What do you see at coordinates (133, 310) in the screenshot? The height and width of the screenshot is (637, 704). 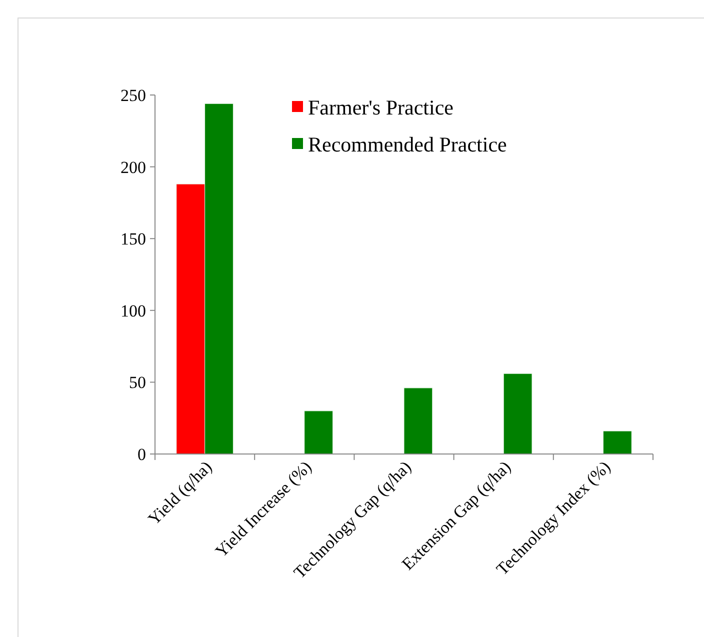 I see `y-tick-label: 100` at bounding box center [133, 310].